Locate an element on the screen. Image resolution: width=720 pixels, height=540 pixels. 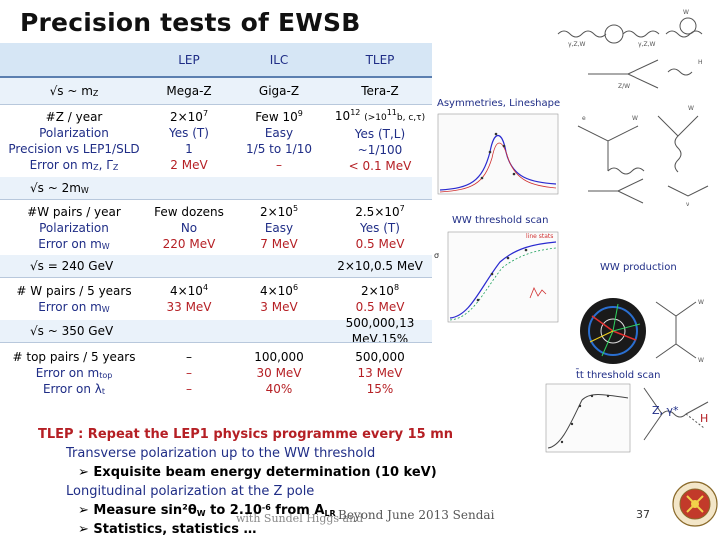
event-display is located at coordinates (613, 331).